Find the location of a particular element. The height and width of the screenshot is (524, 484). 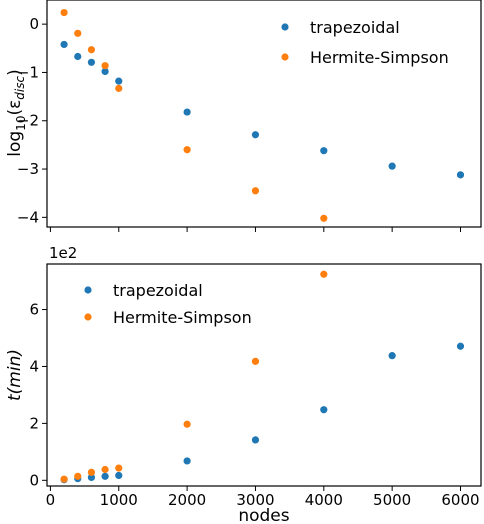

y-tick-label: −2 is located at coordinates (28, 121).